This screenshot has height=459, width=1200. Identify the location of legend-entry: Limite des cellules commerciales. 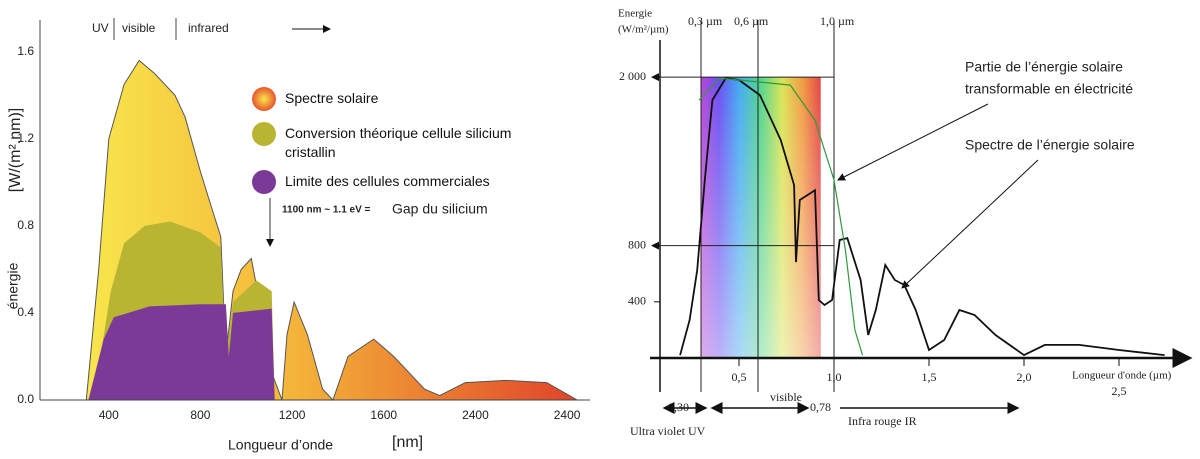
(387, 181).